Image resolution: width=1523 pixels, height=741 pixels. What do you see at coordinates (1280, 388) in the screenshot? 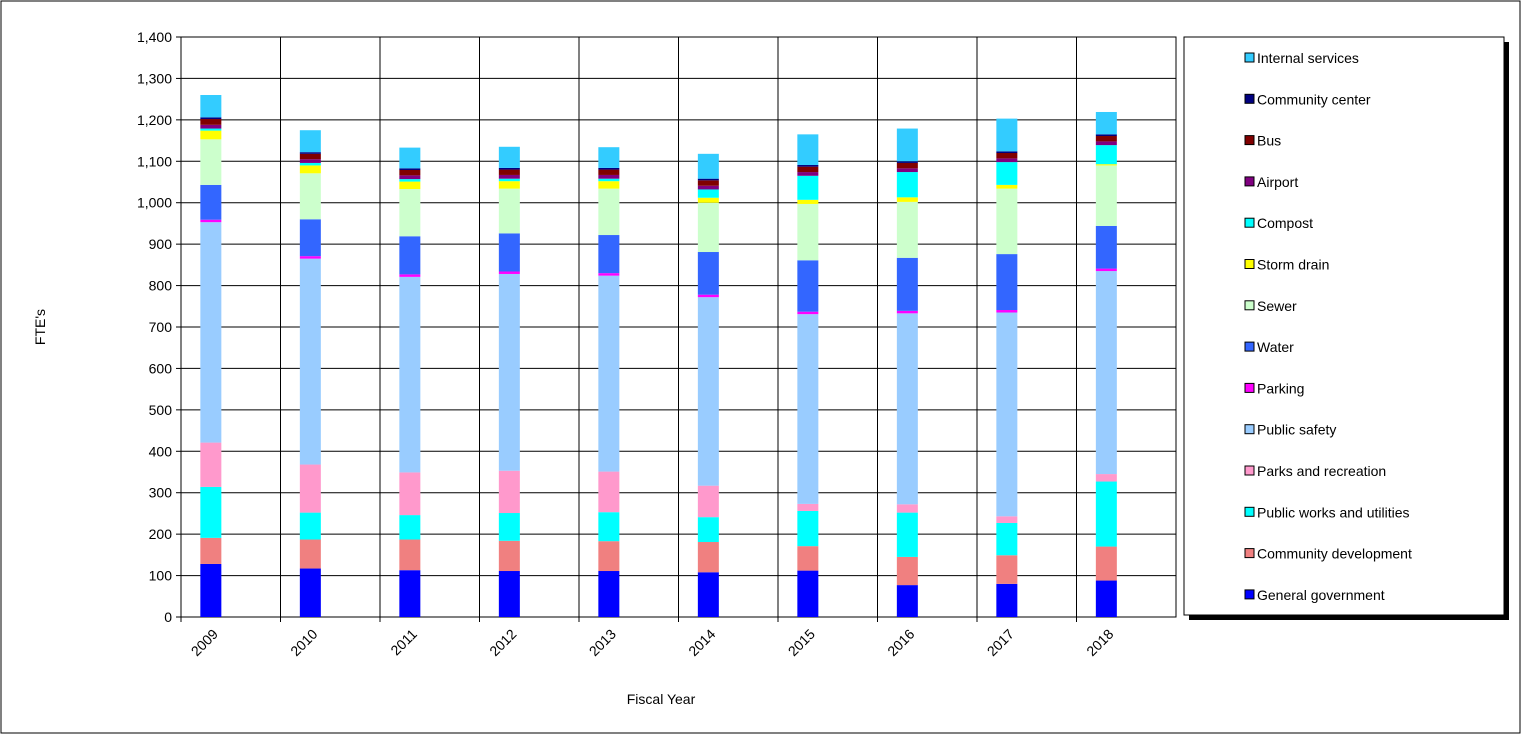
I see `legend-label: Parking` at bounding box center [1280, 388].